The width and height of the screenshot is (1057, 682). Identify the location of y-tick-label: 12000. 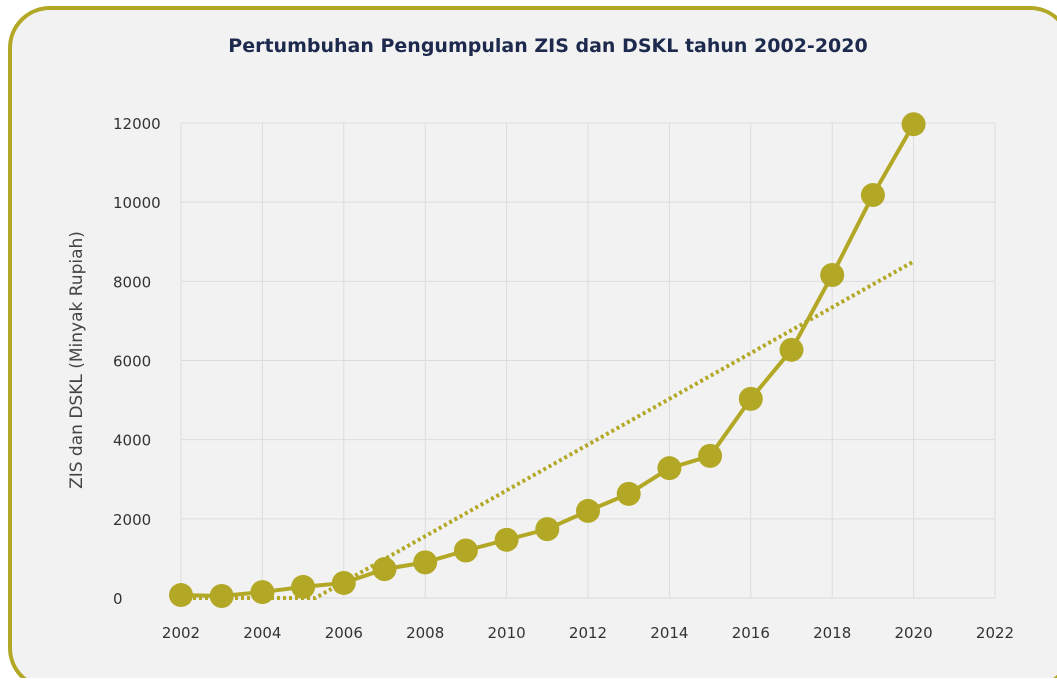
(137, 124).